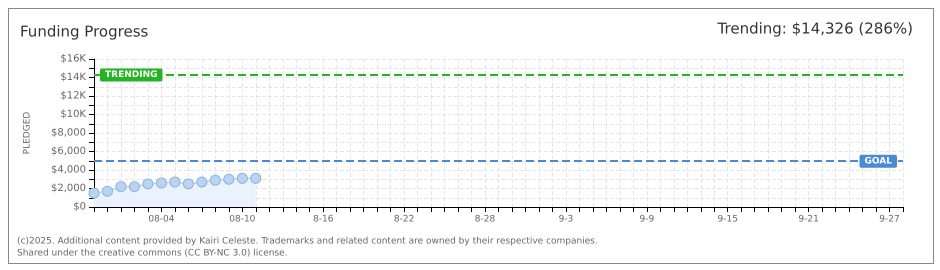  Describe the element at coordinates (307, 241) in the screenshot. I see `text: (c)2025. Additional content provided by Kairi Celeste. Trademarks and related content are owned by their respective companies.` at that location.